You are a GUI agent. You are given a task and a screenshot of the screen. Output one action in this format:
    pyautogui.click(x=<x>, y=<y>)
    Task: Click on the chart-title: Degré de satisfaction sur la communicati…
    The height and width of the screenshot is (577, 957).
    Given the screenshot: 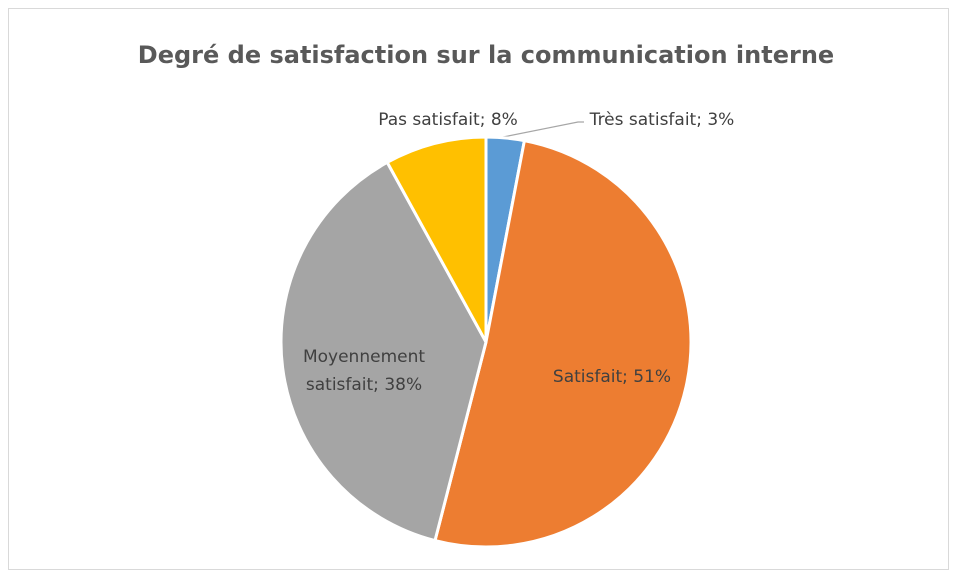 What is the action you would take?
    pyautogui.click(x=486, y=55)
    